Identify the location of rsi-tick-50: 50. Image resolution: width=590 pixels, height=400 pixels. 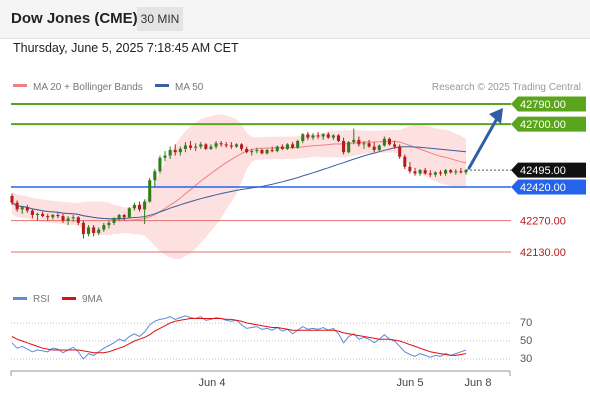
(526, 341).